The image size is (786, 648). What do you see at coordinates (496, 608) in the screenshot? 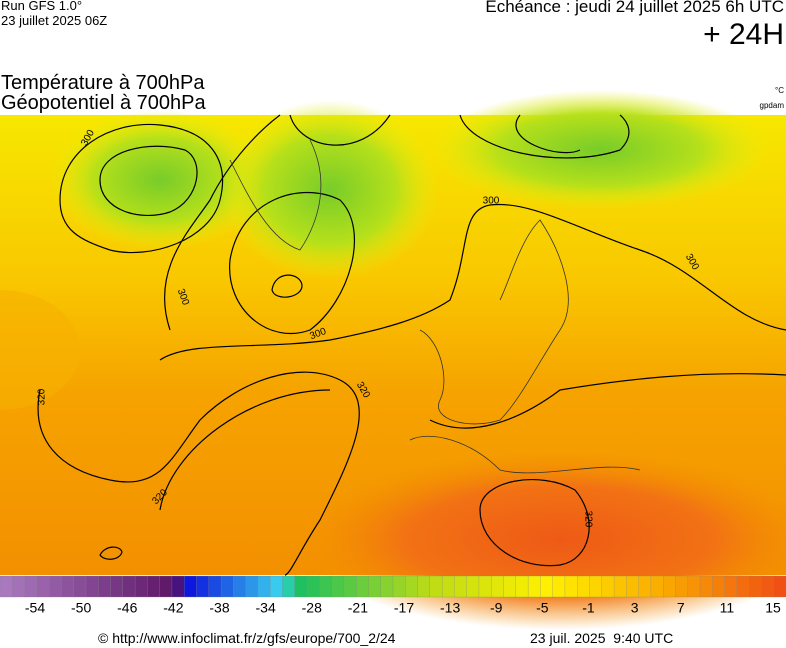
I see `colorbar-label: -9` at bounding box center [496, 608].